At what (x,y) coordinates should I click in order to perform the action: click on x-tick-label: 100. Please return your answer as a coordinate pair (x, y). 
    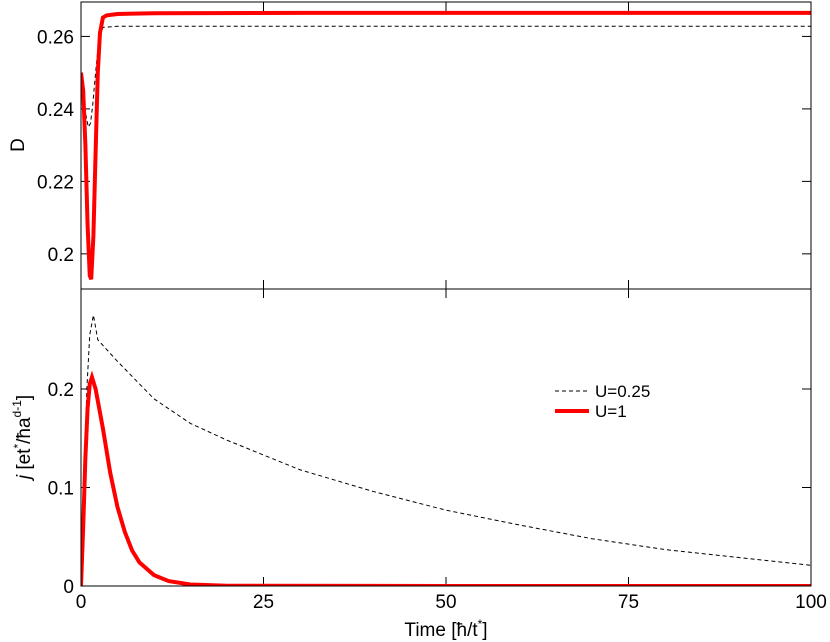
    Looking at the image, I should click on (811, 602).